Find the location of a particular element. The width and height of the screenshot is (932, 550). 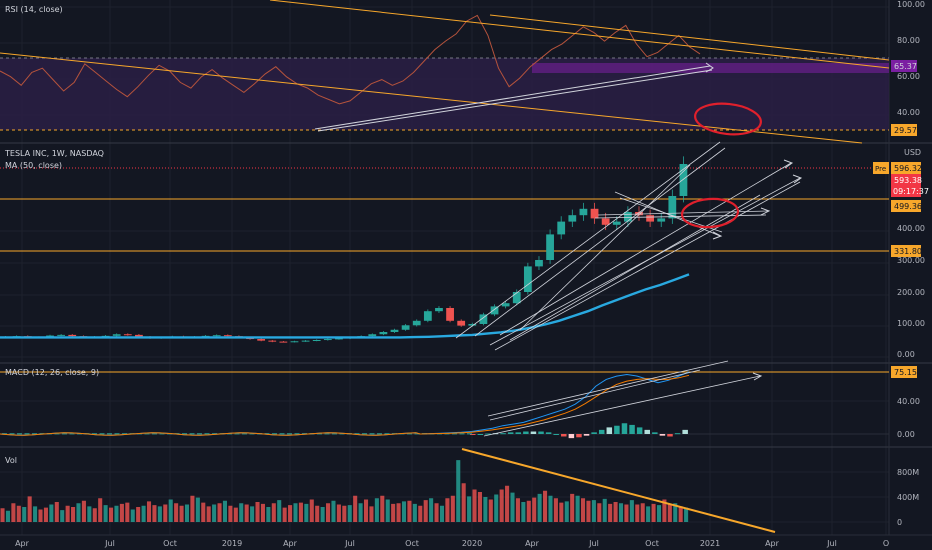

last-price-tag: 593.38 09:17:37 is located at coordinates (910, 185).